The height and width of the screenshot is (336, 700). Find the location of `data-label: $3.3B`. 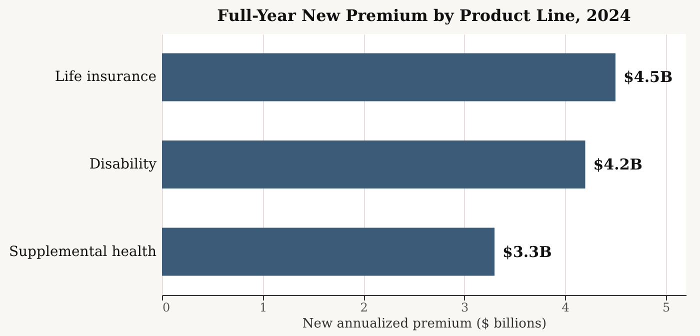

data-label: $3.3B is located at coordinates (527, 251).